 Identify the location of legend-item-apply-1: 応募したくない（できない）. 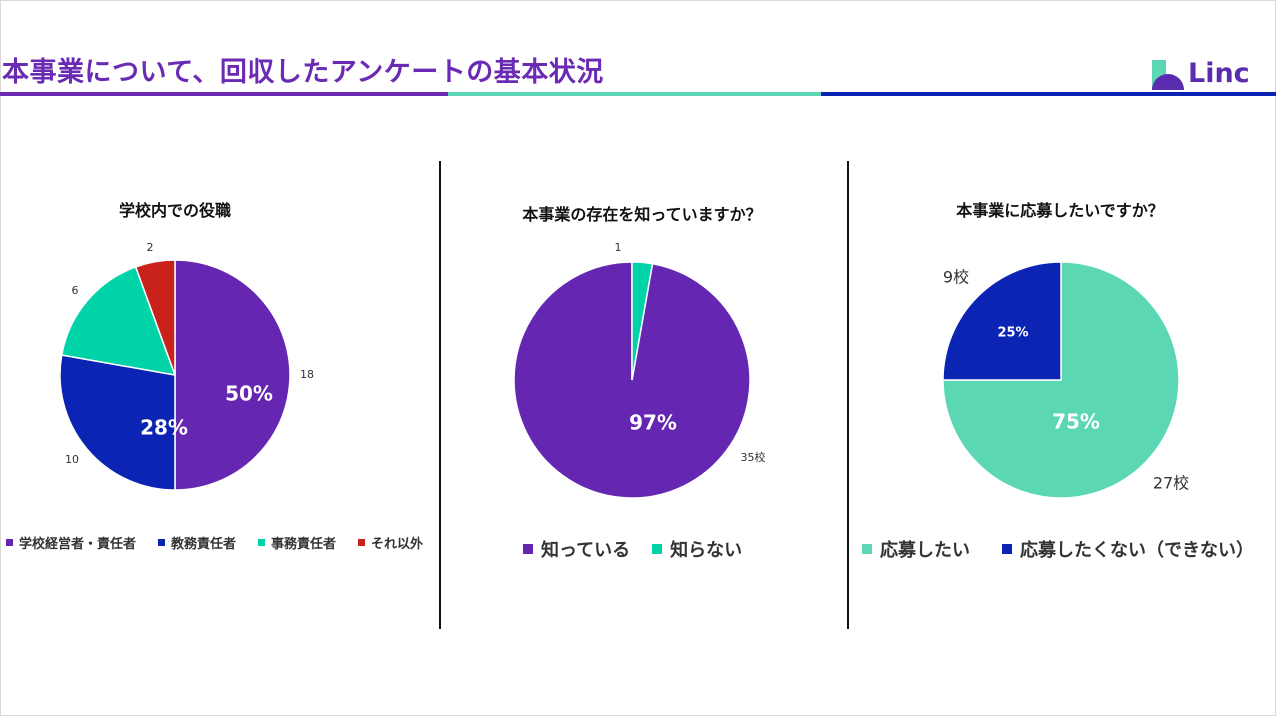
(1128, 549).